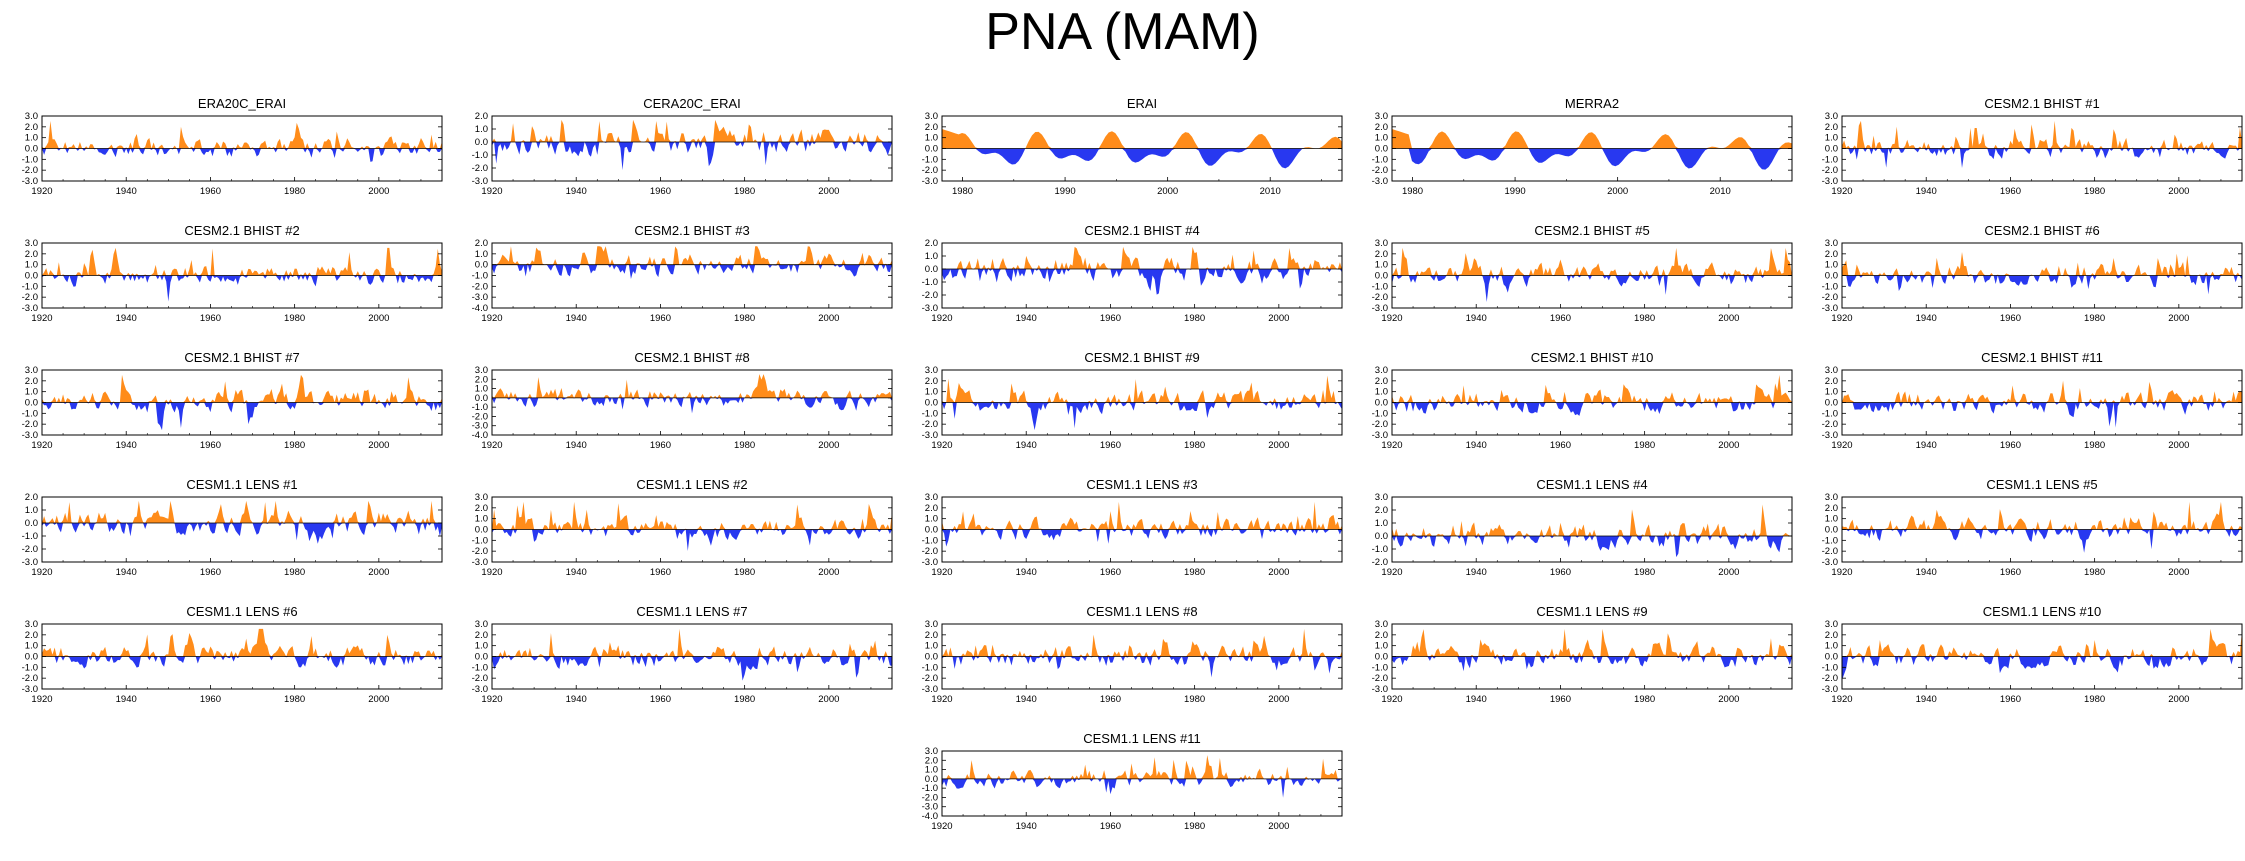  Describe the element at coordinates (1142, 611) in the screenshot. I see `chart-title: CESM1.1 LENS #8` at that location.